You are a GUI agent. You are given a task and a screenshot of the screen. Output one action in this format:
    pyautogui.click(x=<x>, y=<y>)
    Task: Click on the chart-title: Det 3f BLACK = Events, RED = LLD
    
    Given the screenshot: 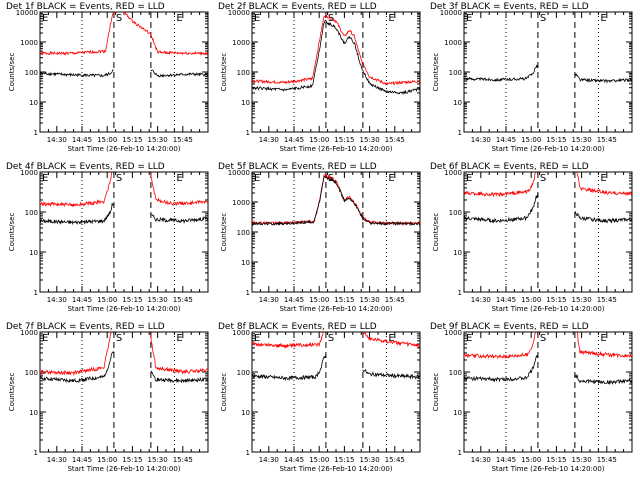 What is the action you would take?
    pyautogui.click(x=509, y=7)
    